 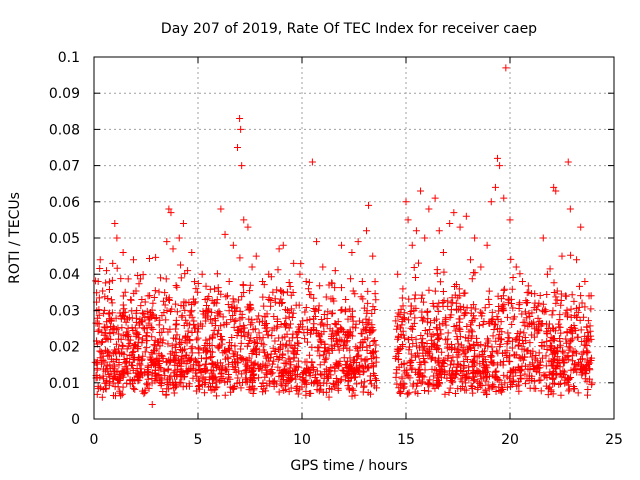 What do you see at coordinates (356, 440) in the screenshot?
I see `x-tick-labels: 0 5 10 15 20 25` at bounding box center [356, 440].